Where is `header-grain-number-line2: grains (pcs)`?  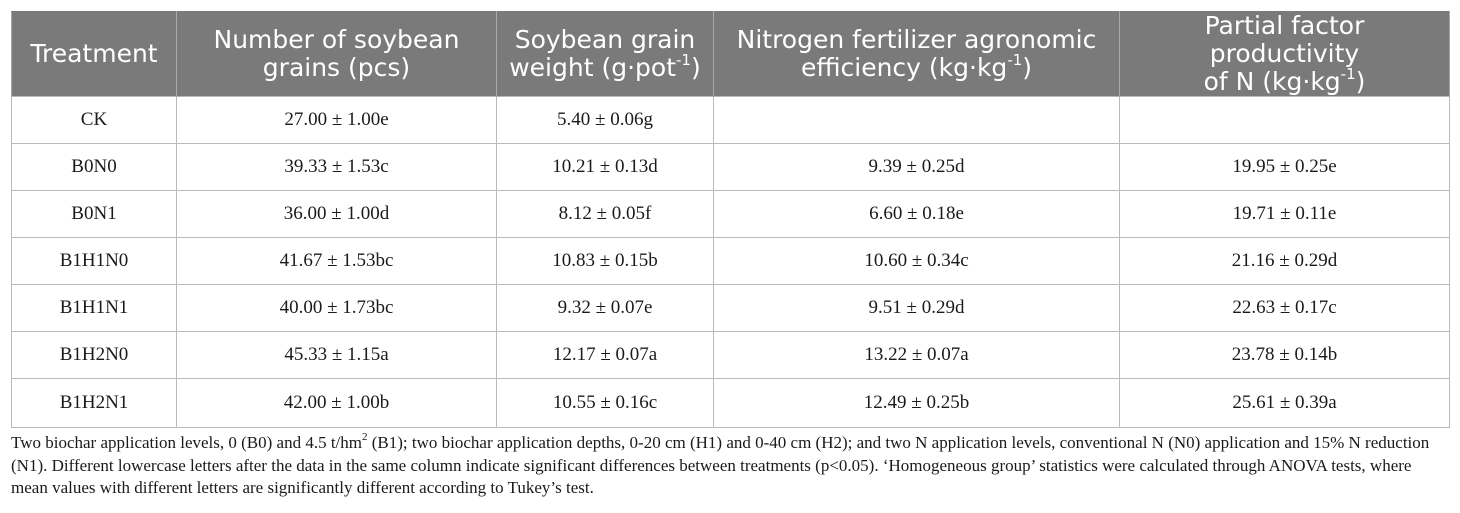
header-grain-number-line2: grains (pcs) is located at coordinates (336, 67).